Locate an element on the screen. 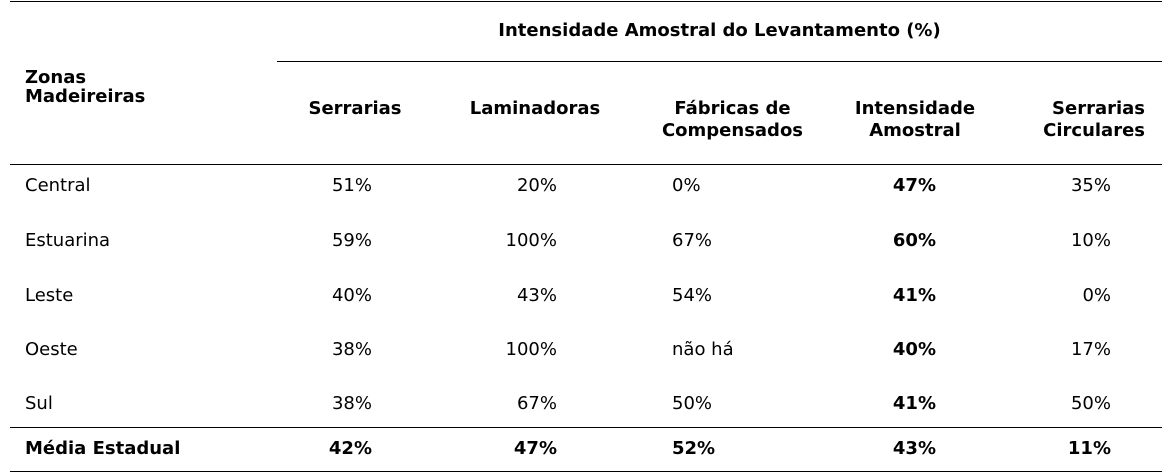  total-top-rule is located at coordinates (586, 427).